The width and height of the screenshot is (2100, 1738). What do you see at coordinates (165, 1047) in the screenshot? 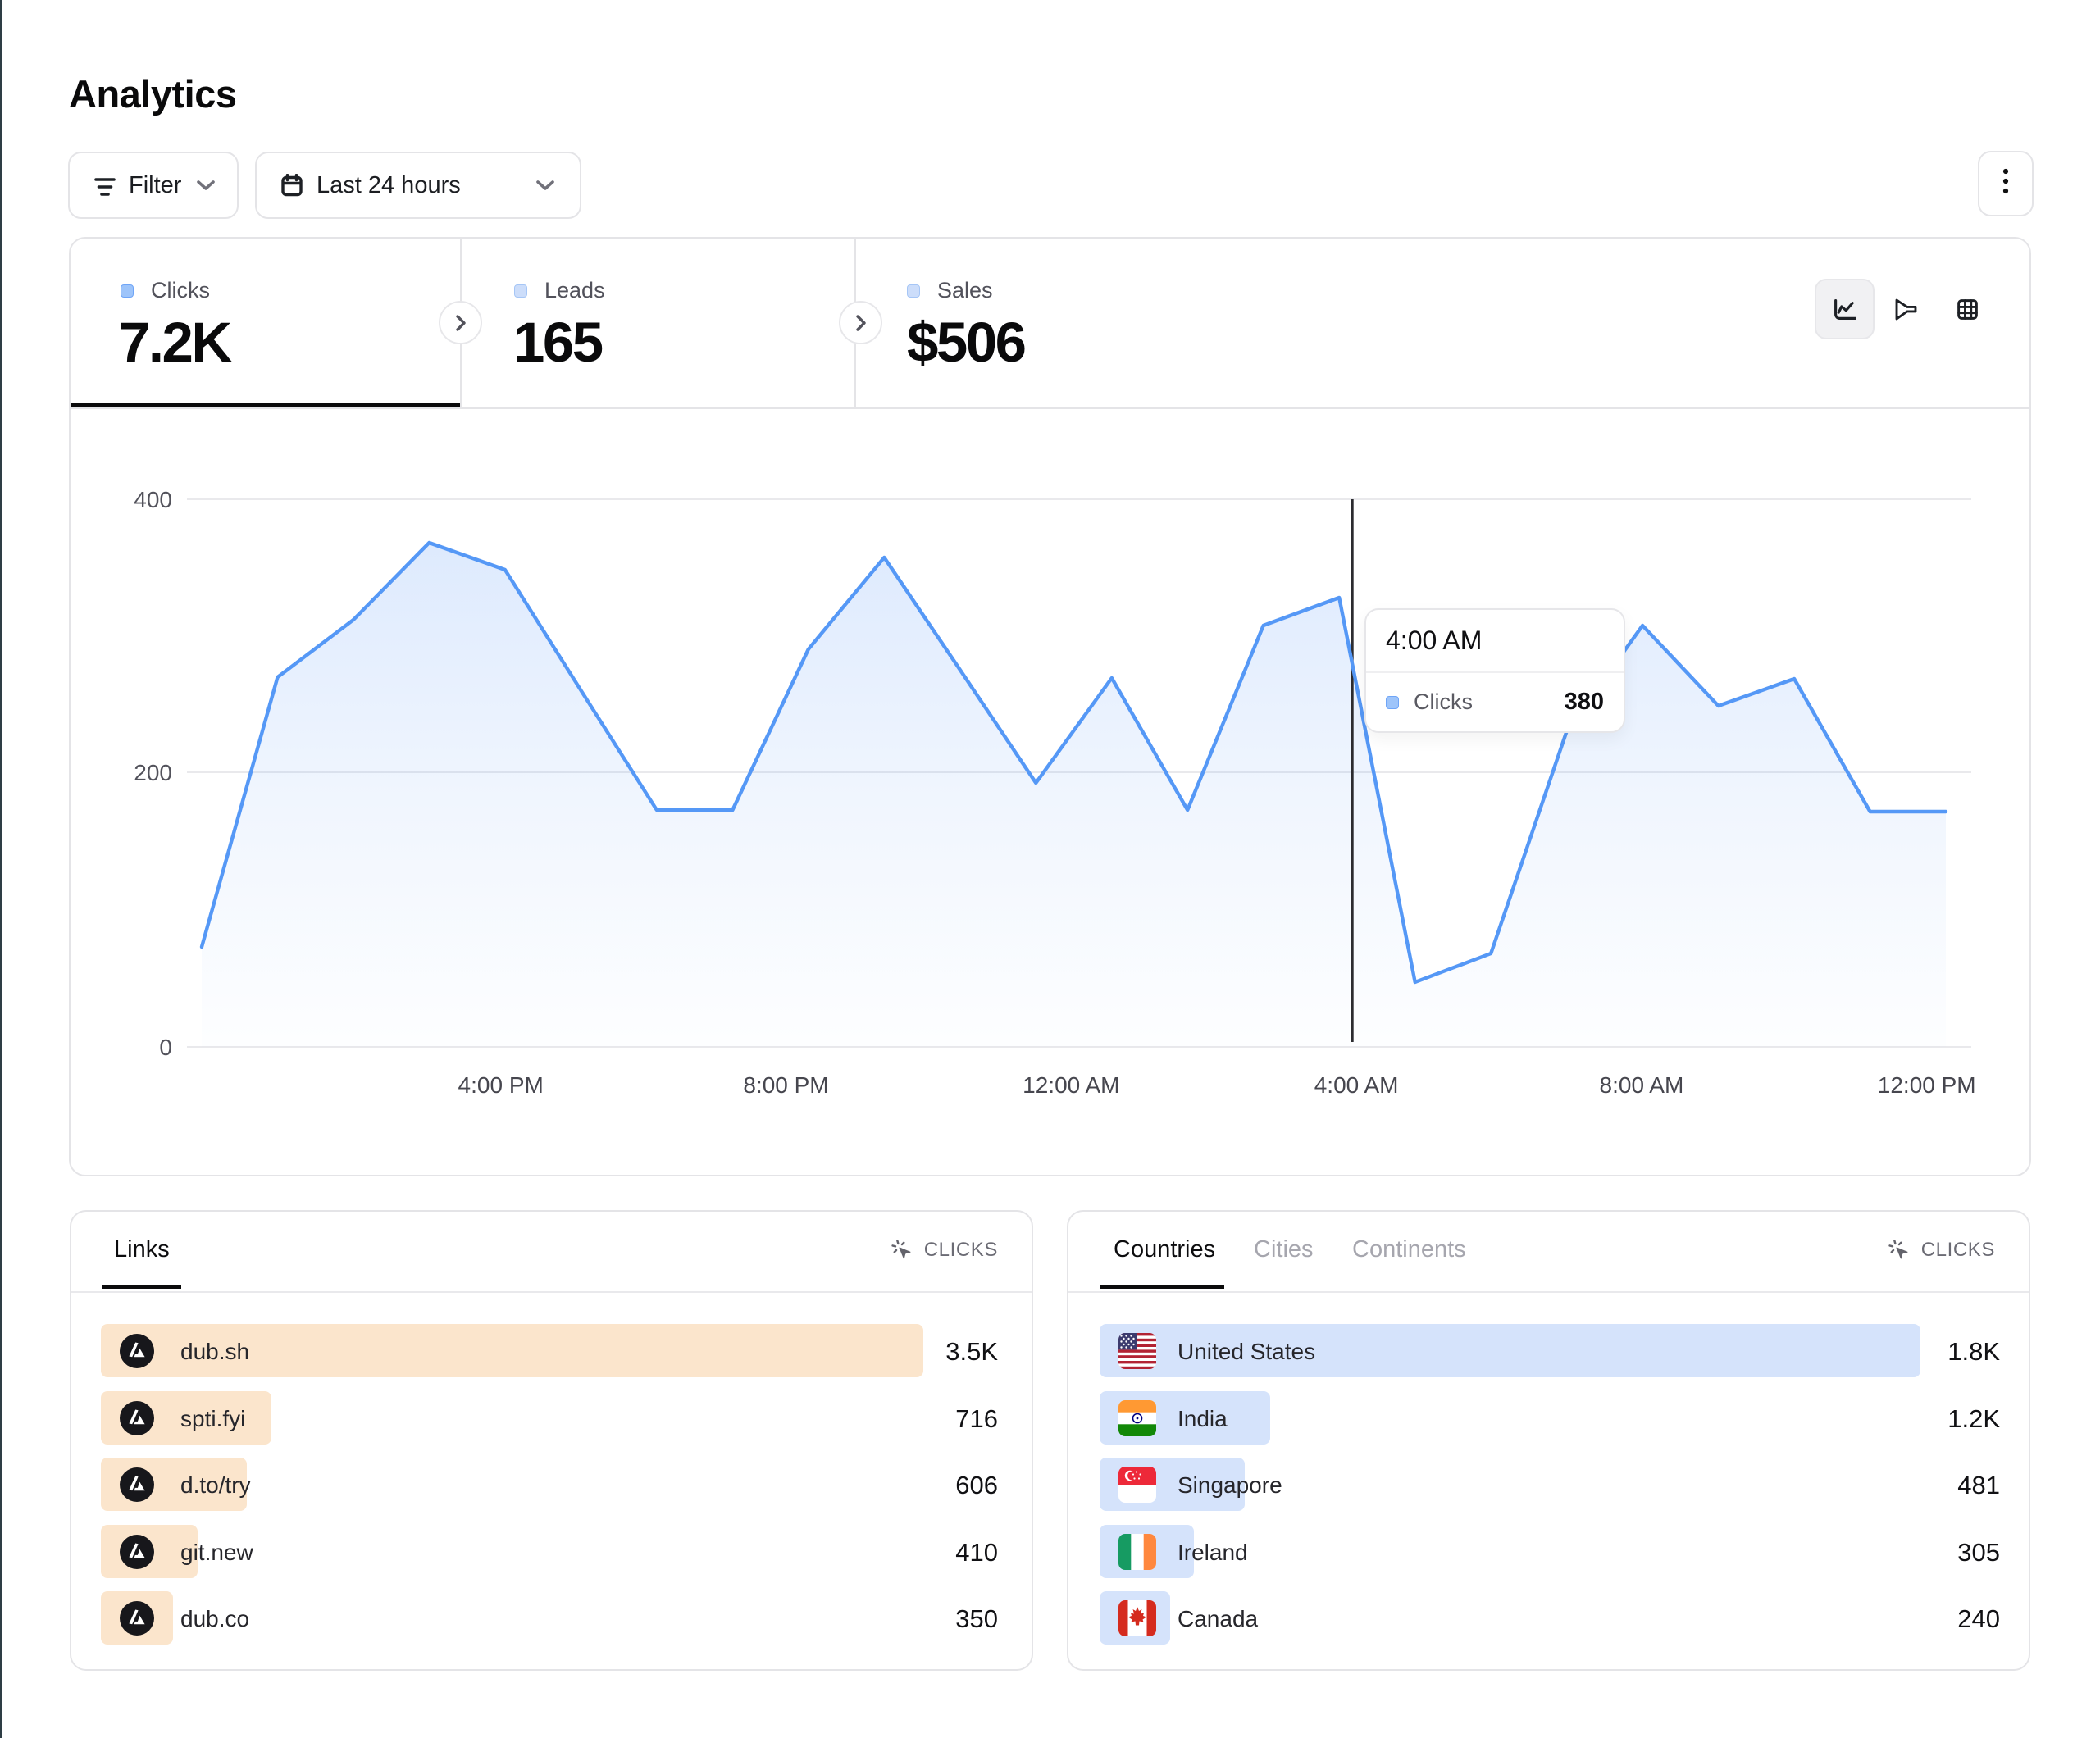
I see `svg-text: 0` at bounding box center [165, 1047].